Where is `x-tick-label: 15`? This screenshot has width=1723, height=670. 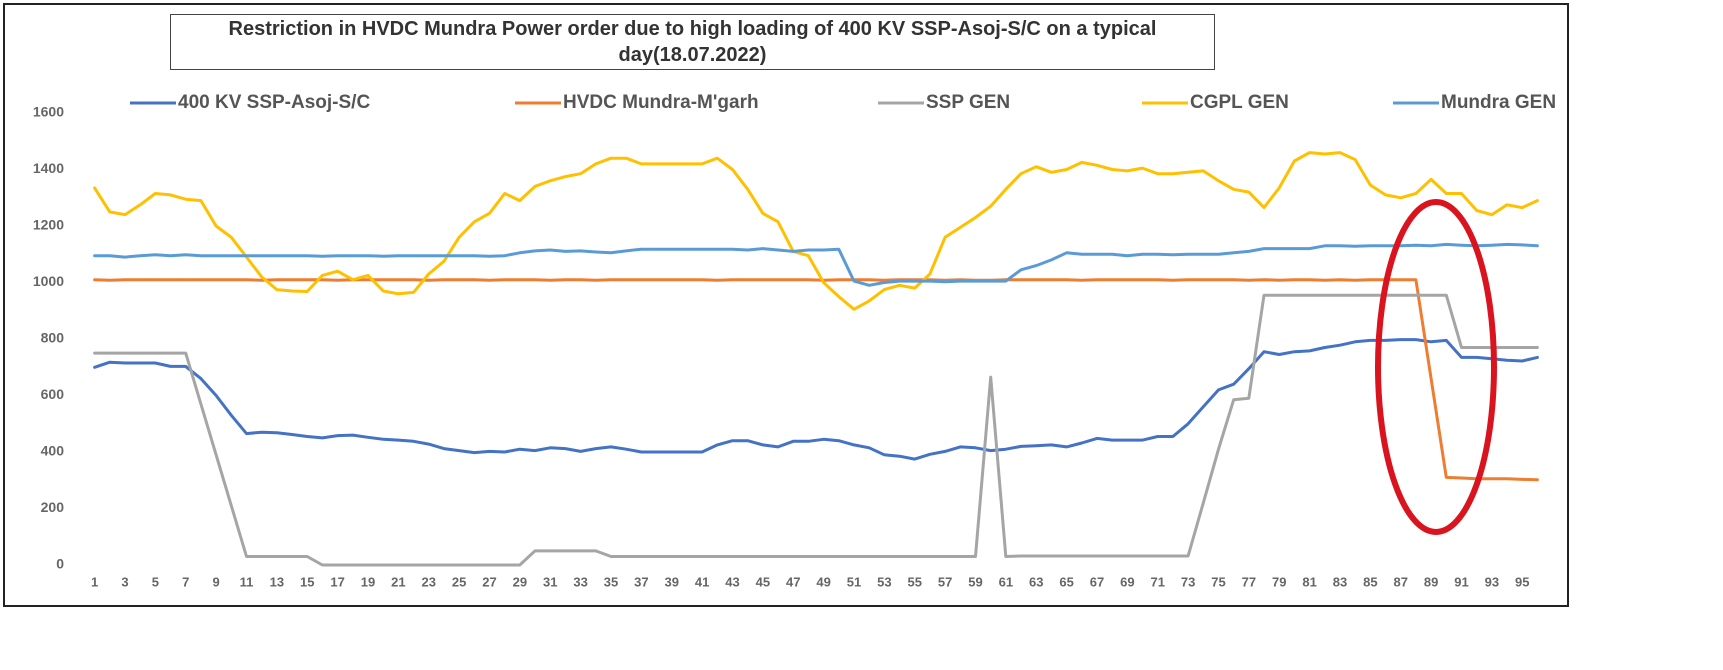 x-tick-label: 15 is located at coordinates (307, 581).